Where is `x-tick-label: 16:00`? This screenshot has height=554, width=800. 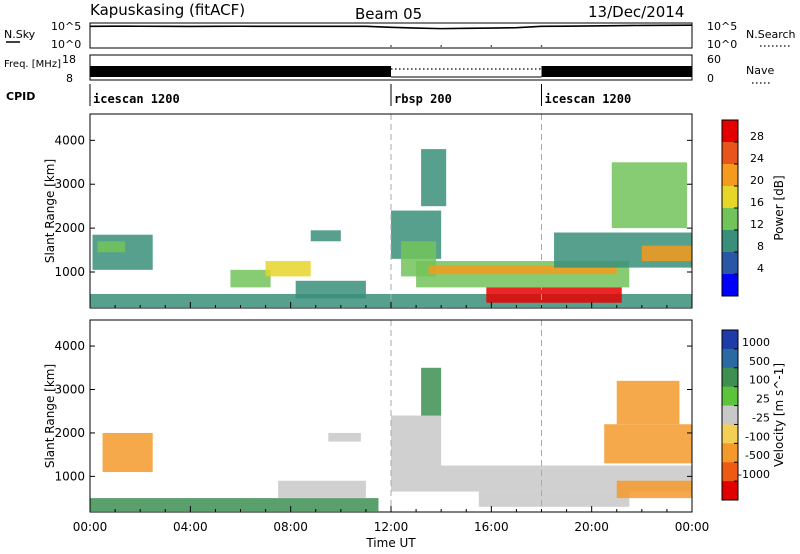
x-tick-label: 16:00 is located at coordinates (491, 527).